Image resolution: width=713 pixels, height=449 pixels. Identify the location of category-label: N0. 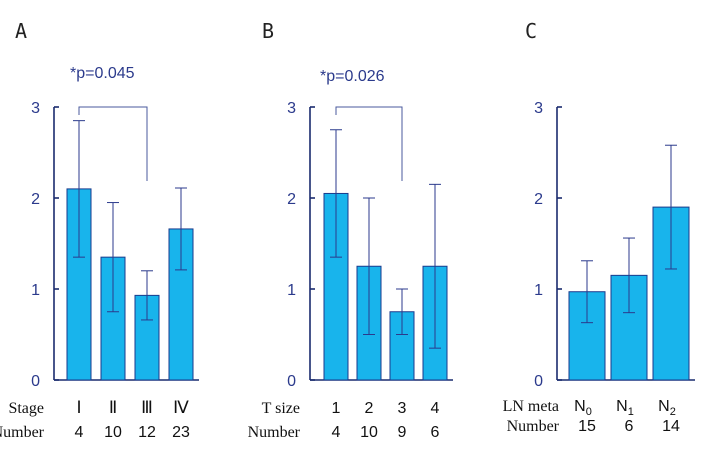
(583, 408).